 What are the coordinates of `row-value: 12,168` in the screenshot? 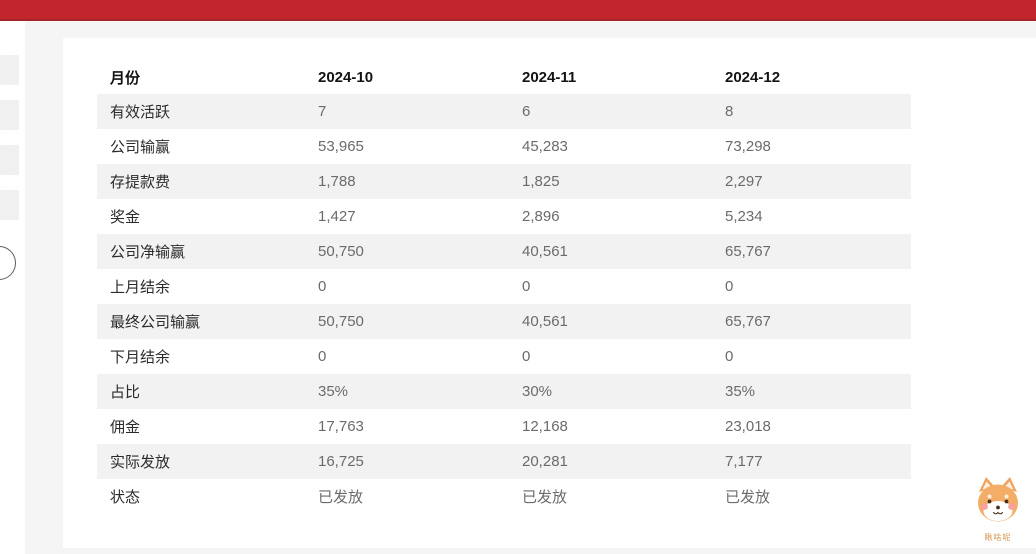 It's located at (545, 426).